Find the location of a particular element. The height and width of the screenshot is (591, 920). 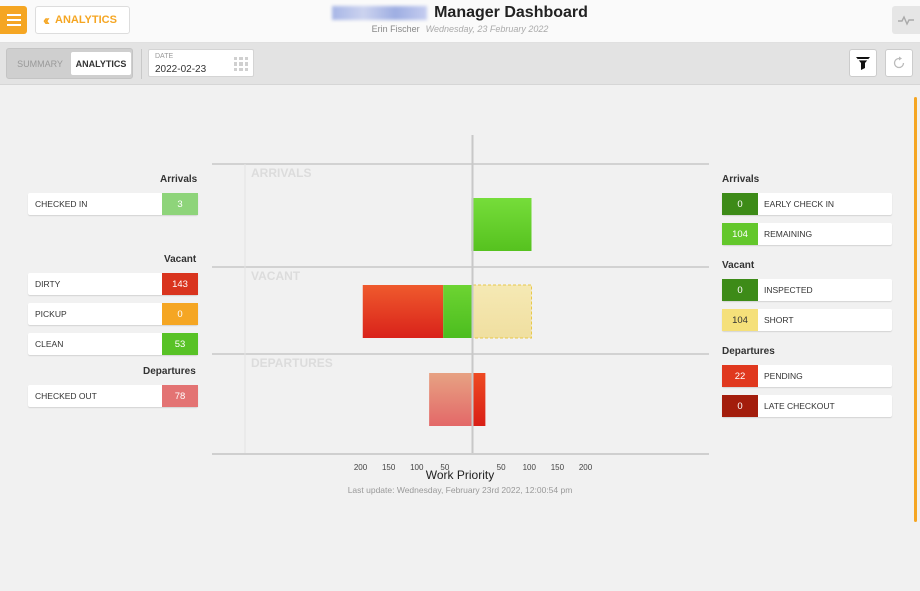

clean-label: CLEAN is located at coordinates (49, 344).